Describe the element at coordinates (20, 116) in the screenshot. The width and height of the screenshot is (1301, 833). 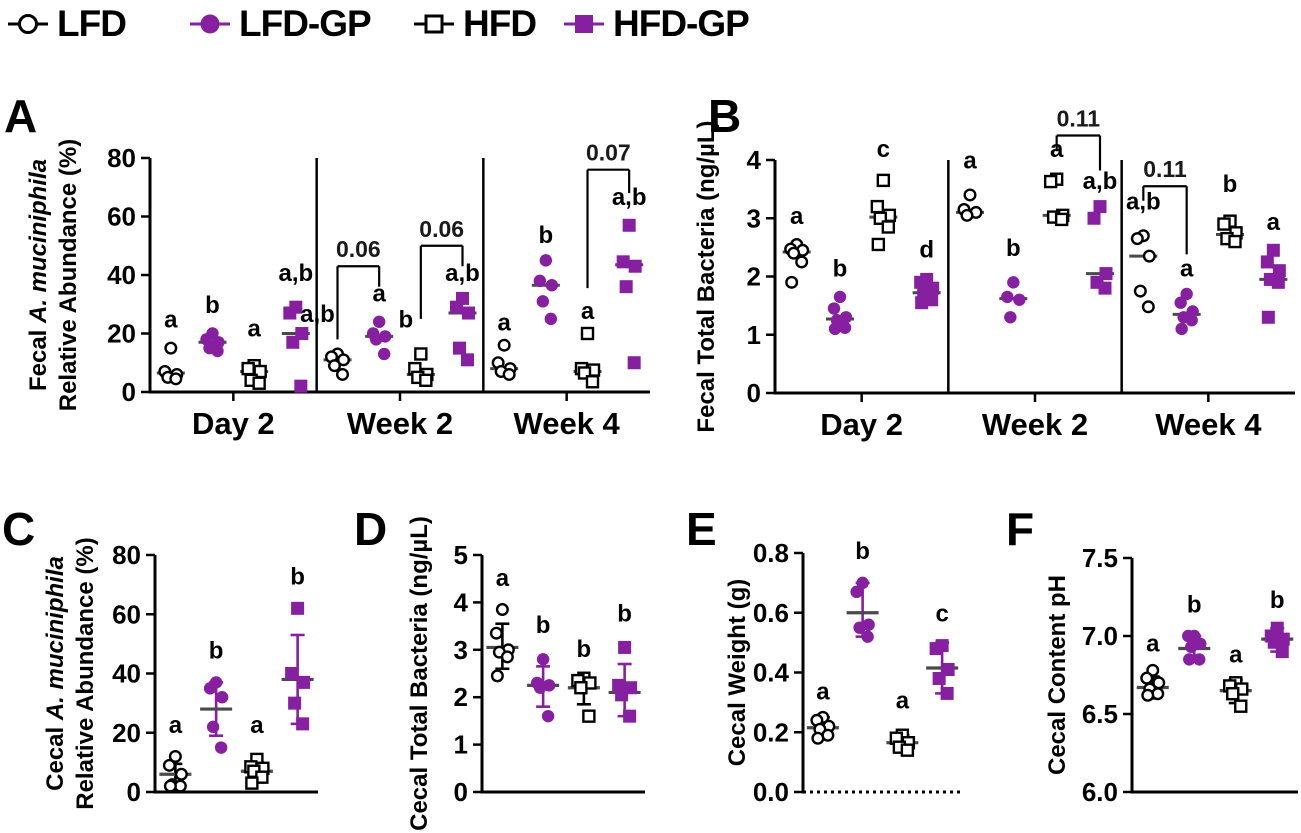
I see `panel-label: A` at that location.